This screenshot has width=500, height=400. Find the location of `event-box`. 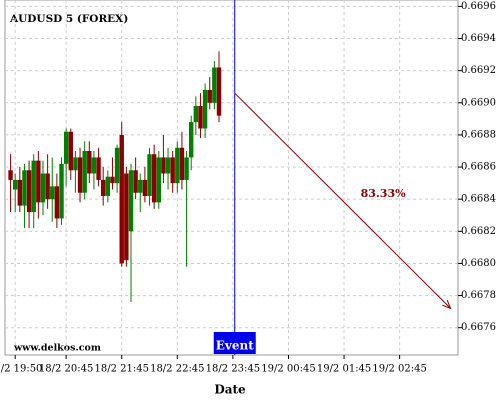

event-box is located at coordinates (234, 343).